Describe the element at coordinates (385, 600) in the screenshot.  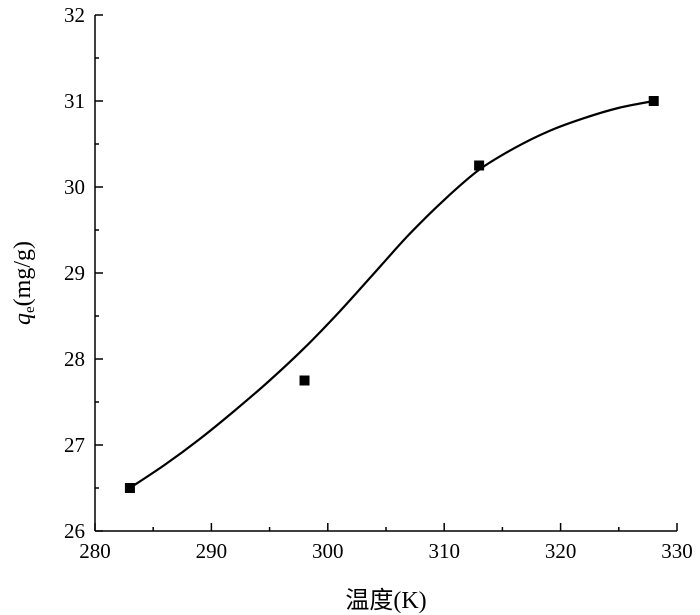
I see `x-axis-label: 温度(K)` at that location.